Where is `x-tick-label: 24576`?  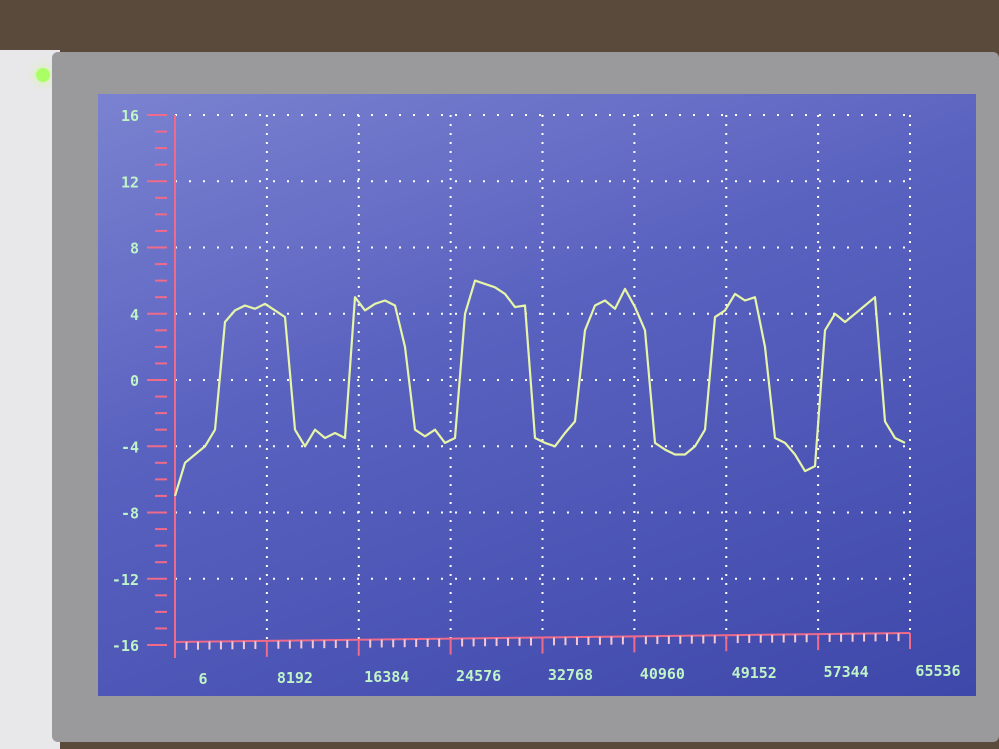
x-tick-label: 24576 is located at coordinates (478, 676).